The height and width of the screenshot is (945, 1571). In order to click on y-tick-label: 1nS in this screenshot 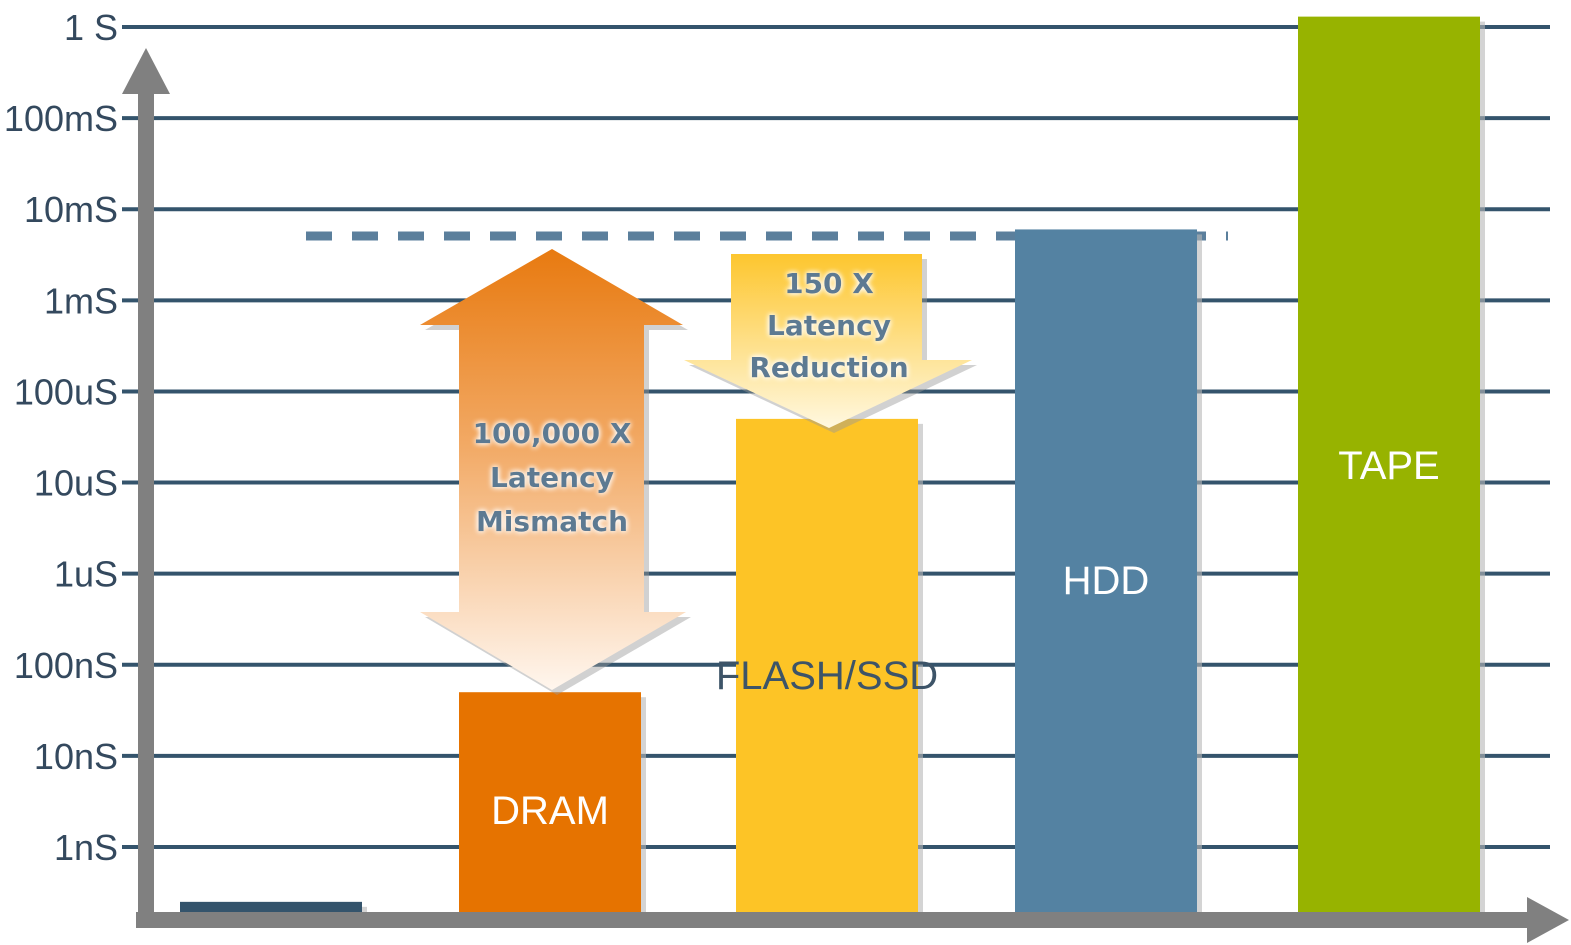, I will do `click(86, 847)`.